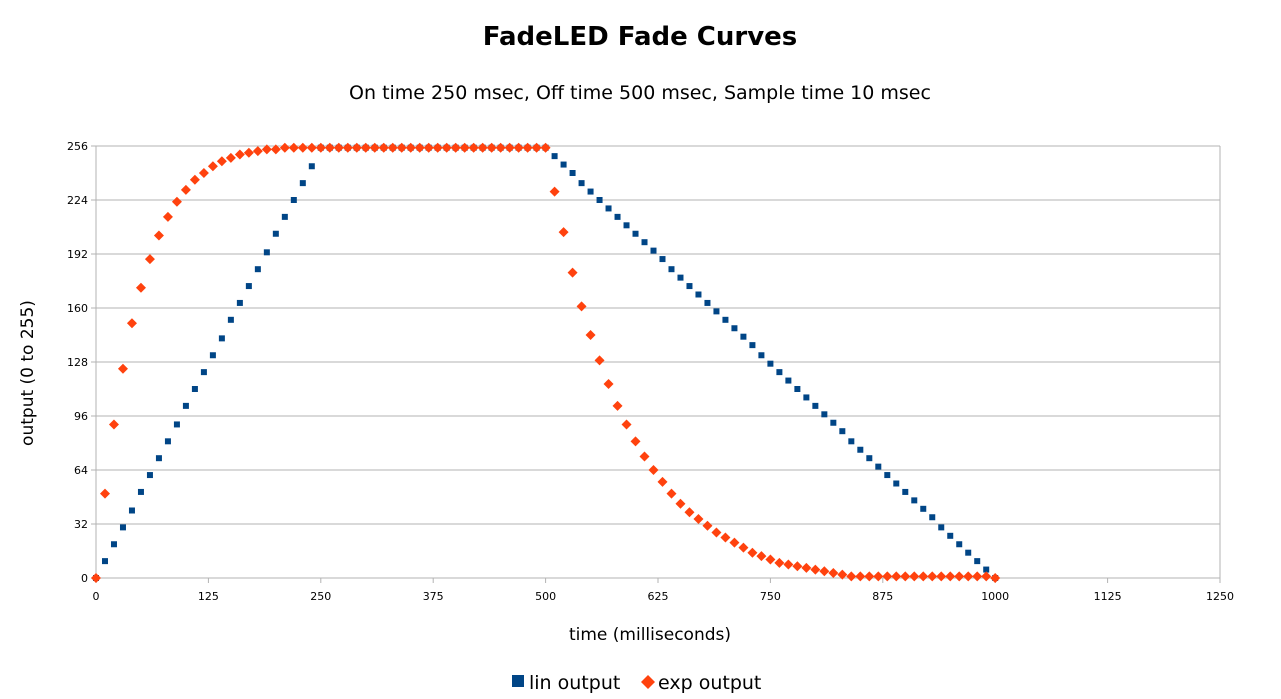 This screenshot has height=699, width=1281. What do you see at coordinates (518, 681) in the screenshot?
I see `legend-marker-square` at bounding box center [518, 681].